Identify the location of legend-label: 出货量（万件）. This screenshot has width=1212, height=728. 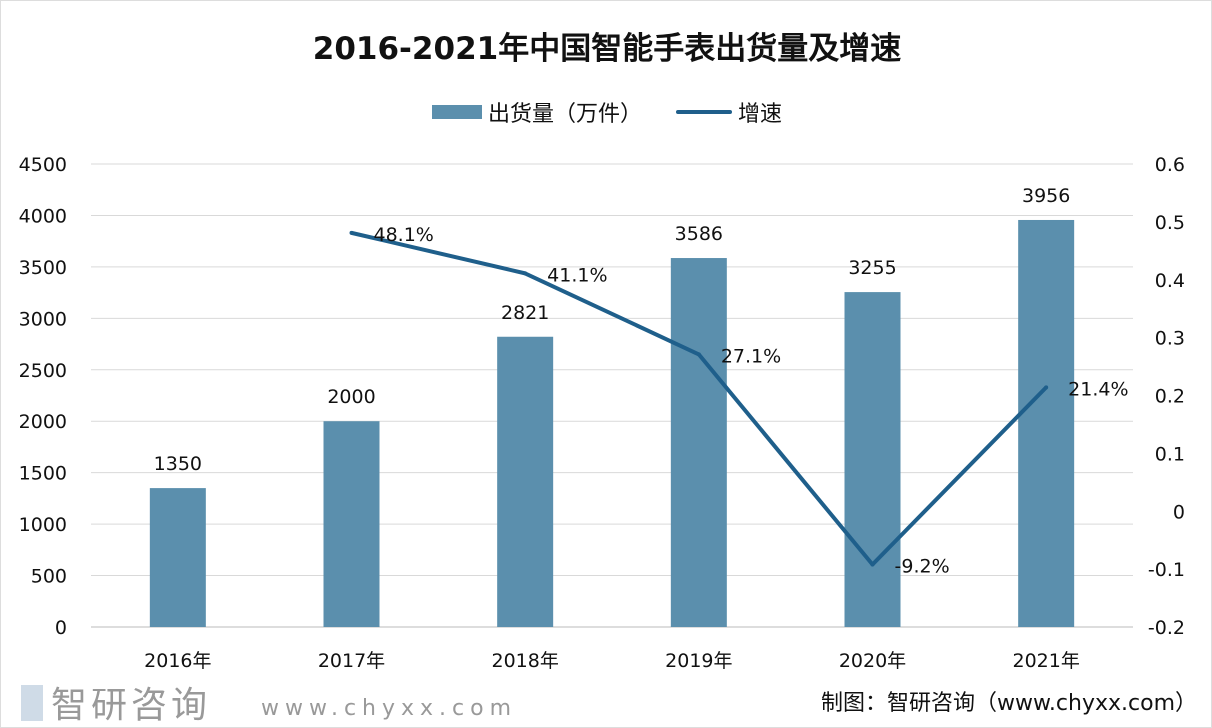
(564, 114).